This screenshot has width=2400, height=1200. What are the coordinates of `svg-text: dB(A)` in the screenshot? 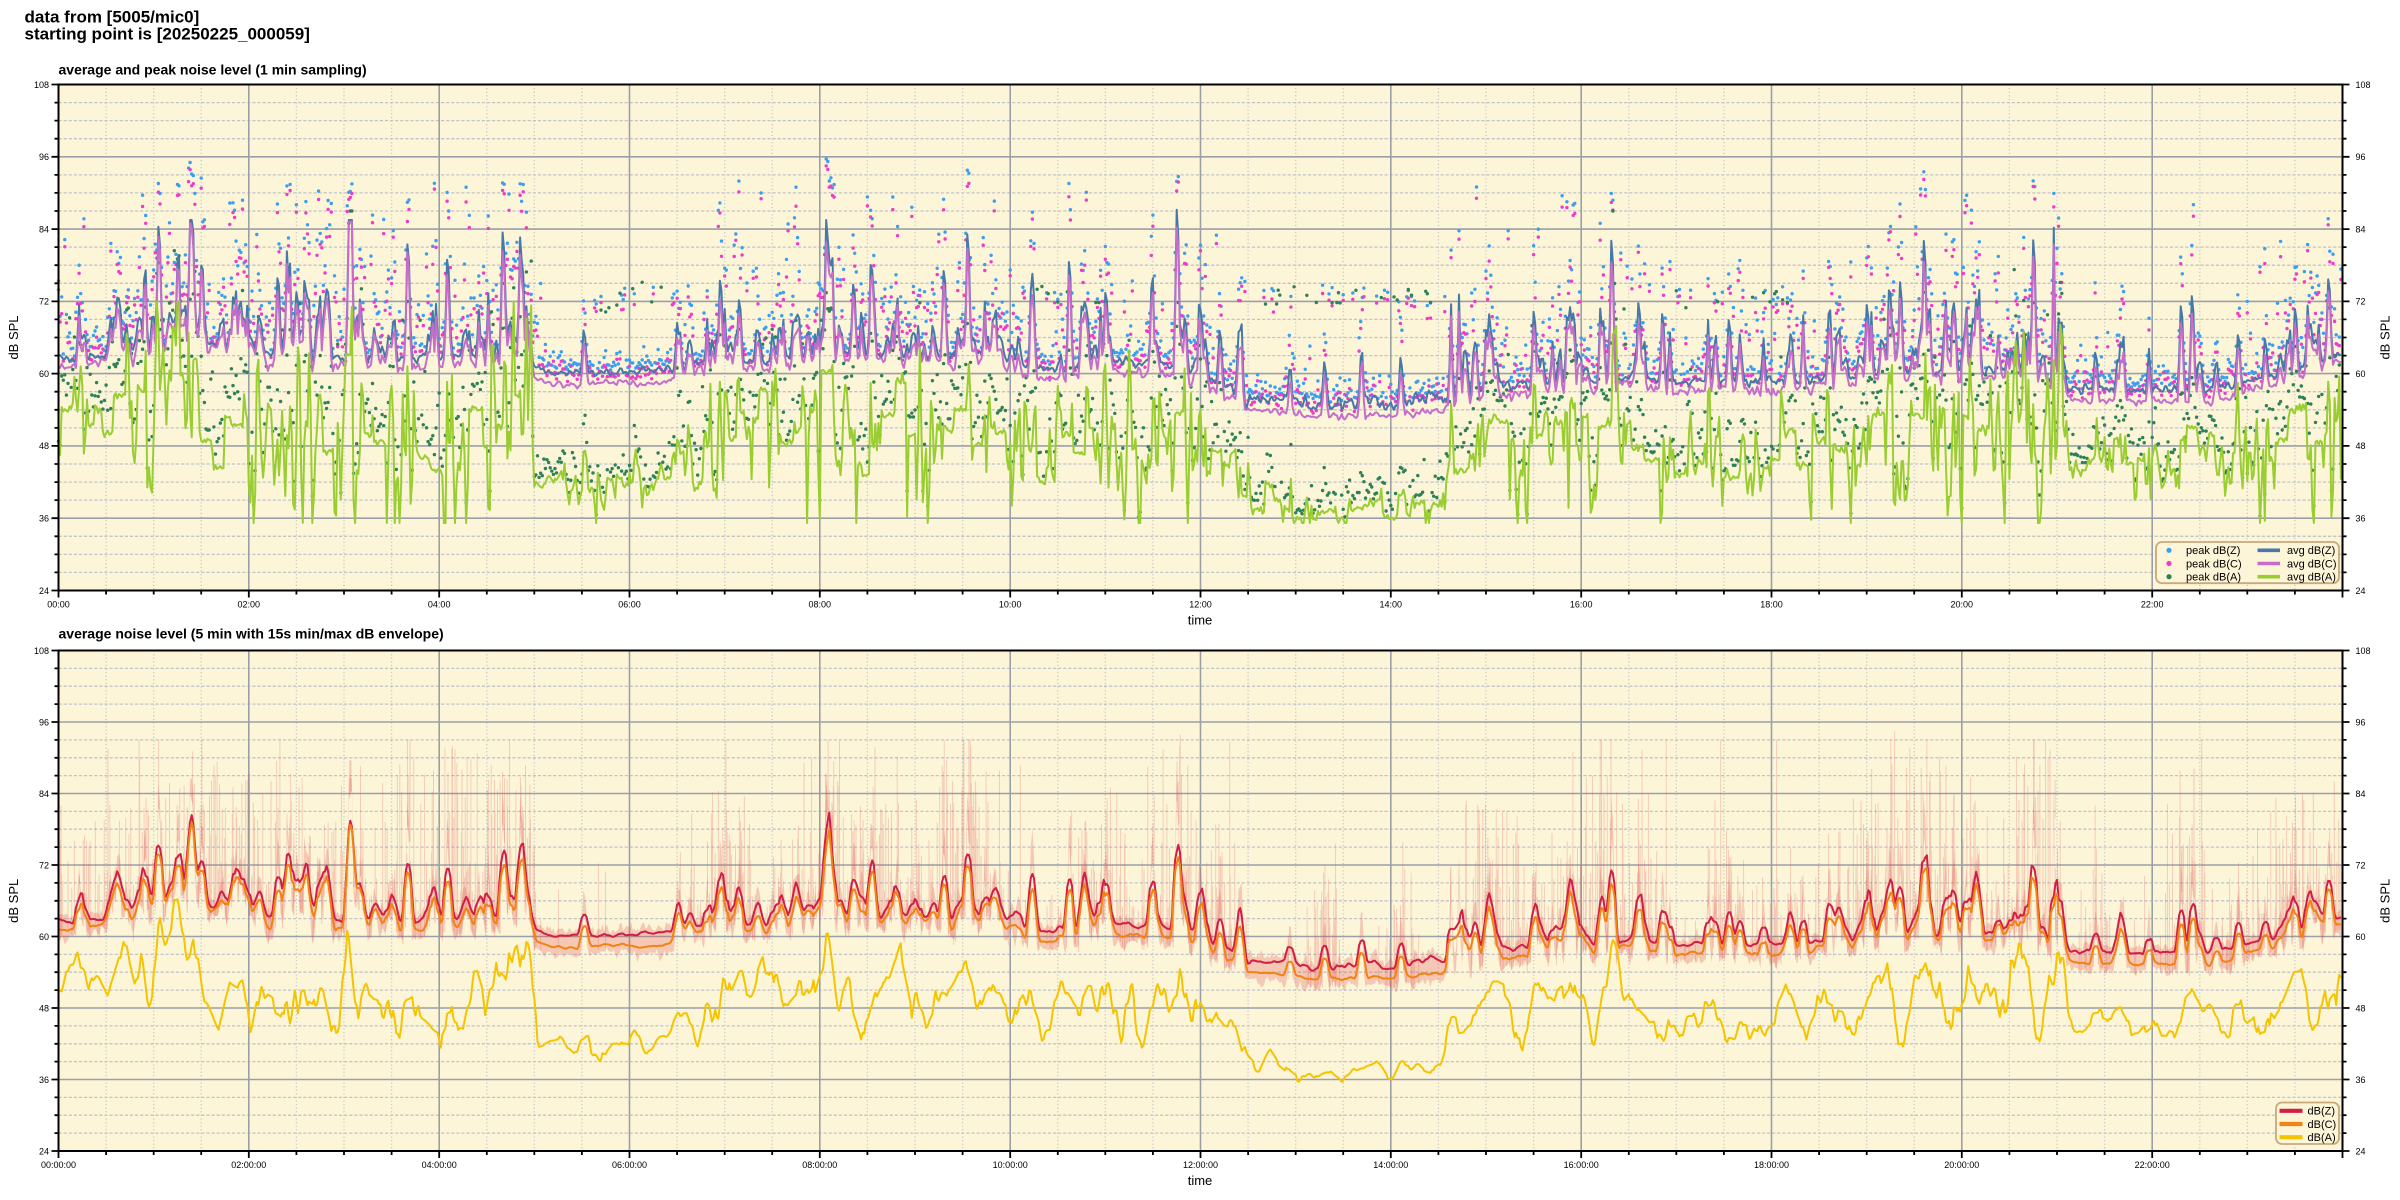 It's located at (2322, 1138).